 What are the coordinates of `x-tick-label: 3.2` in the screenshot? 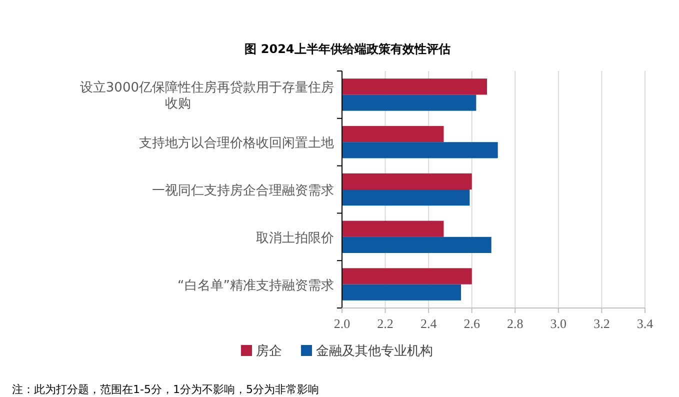 It's located at (602, 323).